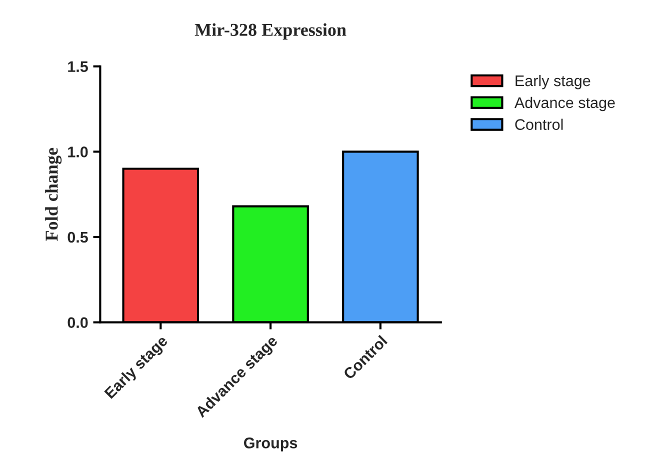  I want to click on y-tick-label: 1.0, so click(78, 152).